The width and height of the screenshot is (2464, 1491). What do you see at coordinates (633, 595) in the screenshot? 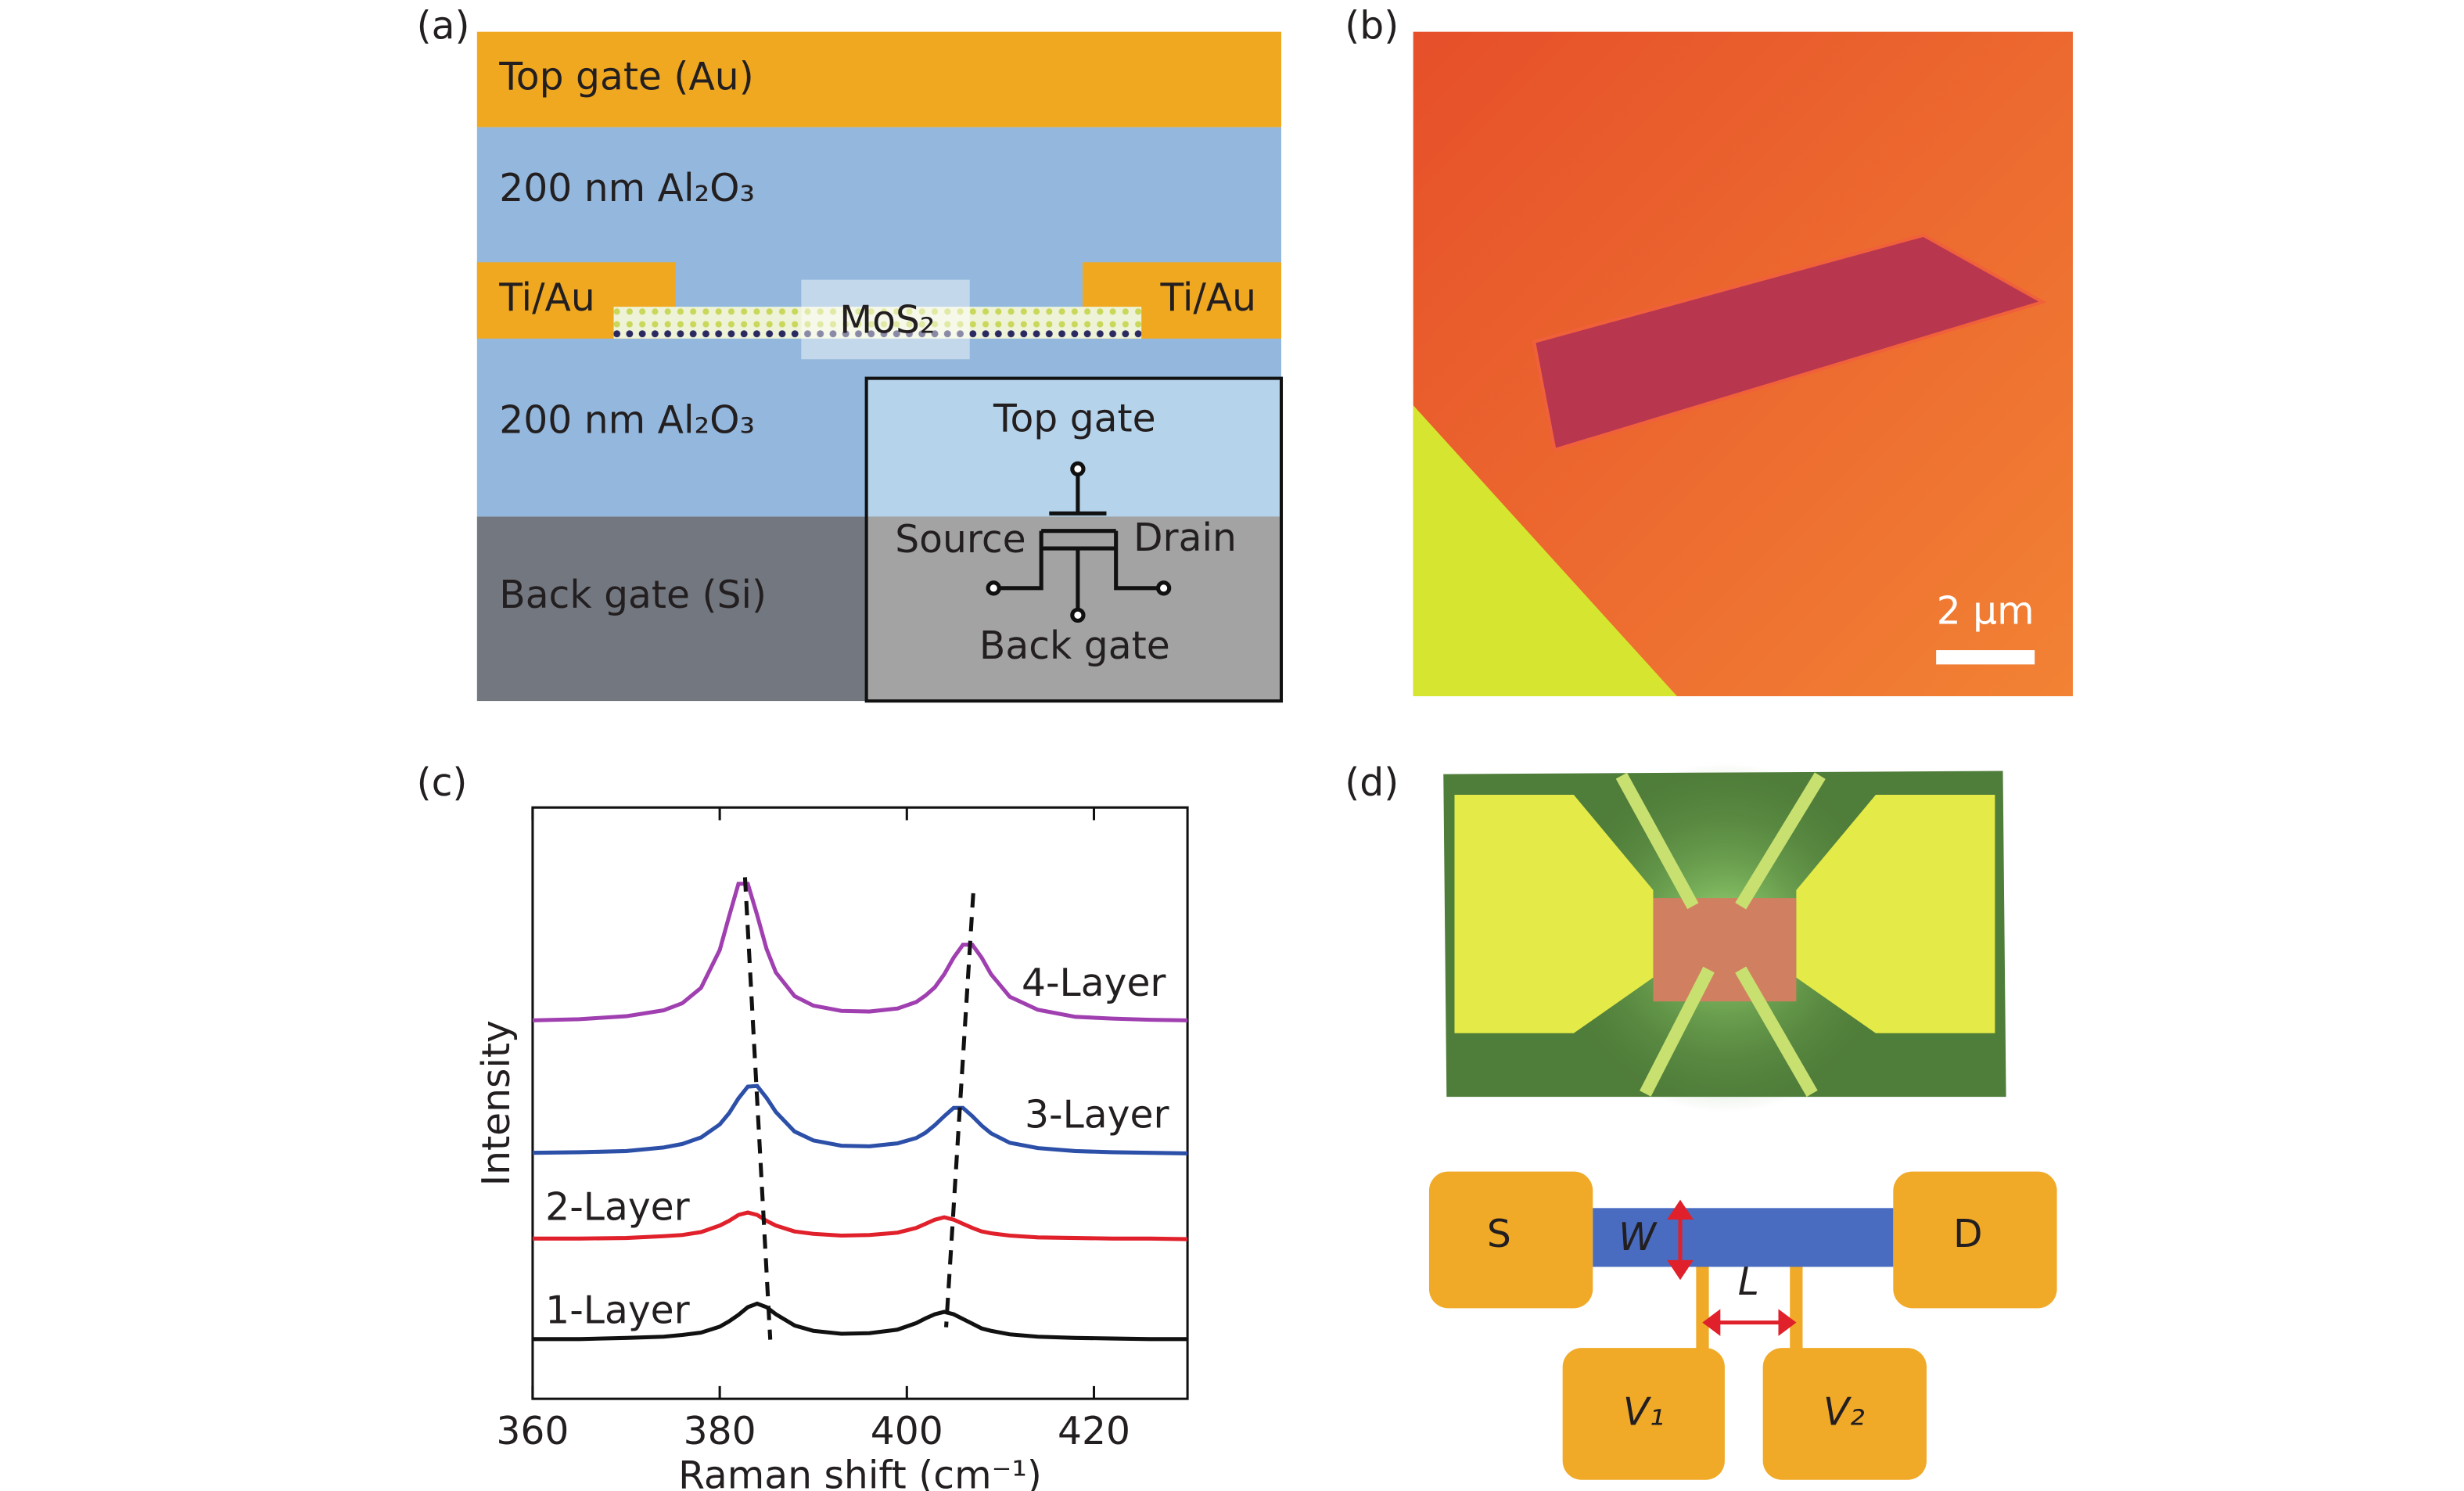
I see `layer-label: Back gate (Si)` at bounding box center [633, 595].